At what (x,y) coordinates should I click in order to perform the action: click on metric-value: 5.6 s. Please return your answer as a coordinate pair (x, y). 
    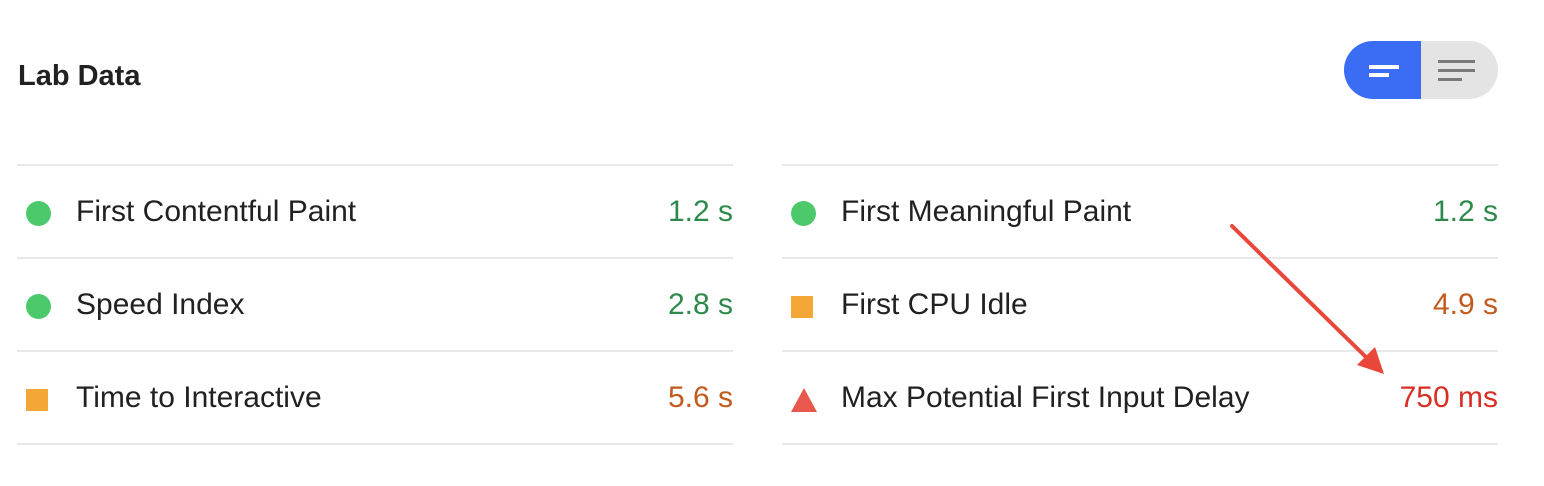
    Looking at the image, I should click on (700, 397).